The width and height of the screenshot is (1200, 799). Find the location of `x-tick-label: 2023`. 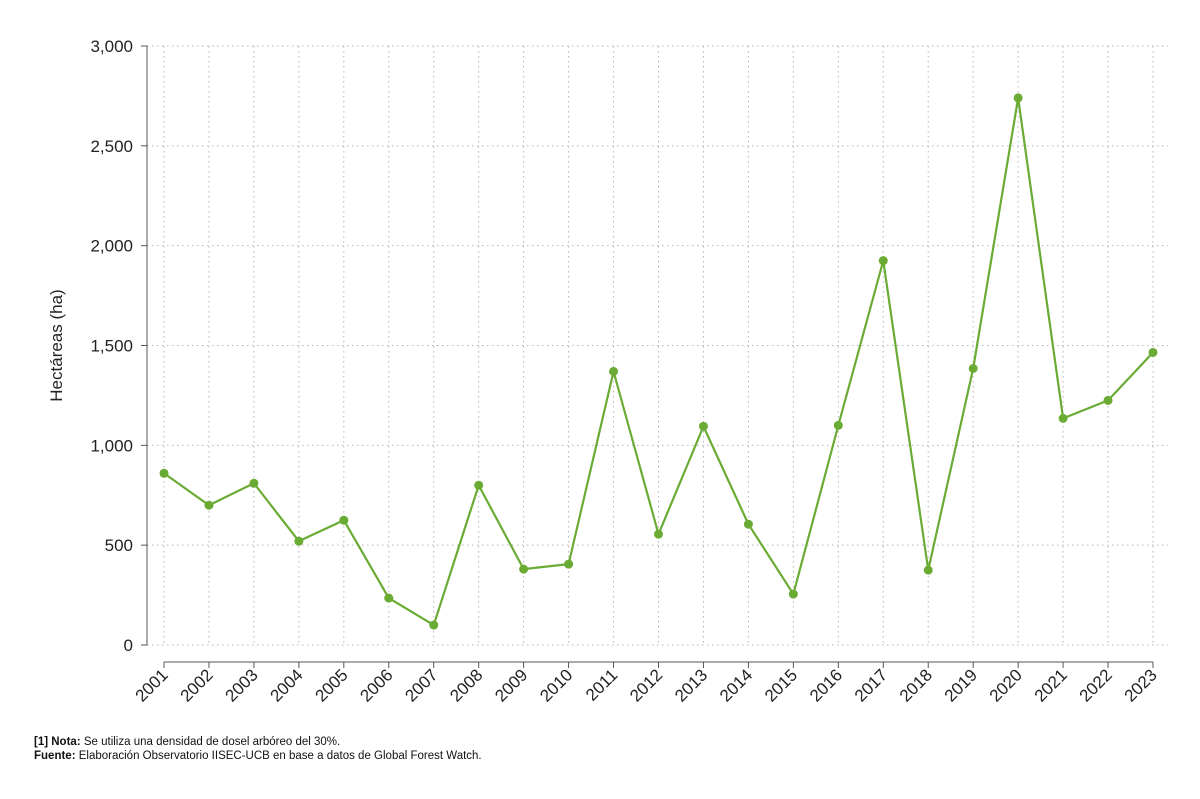

x-tick-label: 2023 is located at coordinates (1141, 685).